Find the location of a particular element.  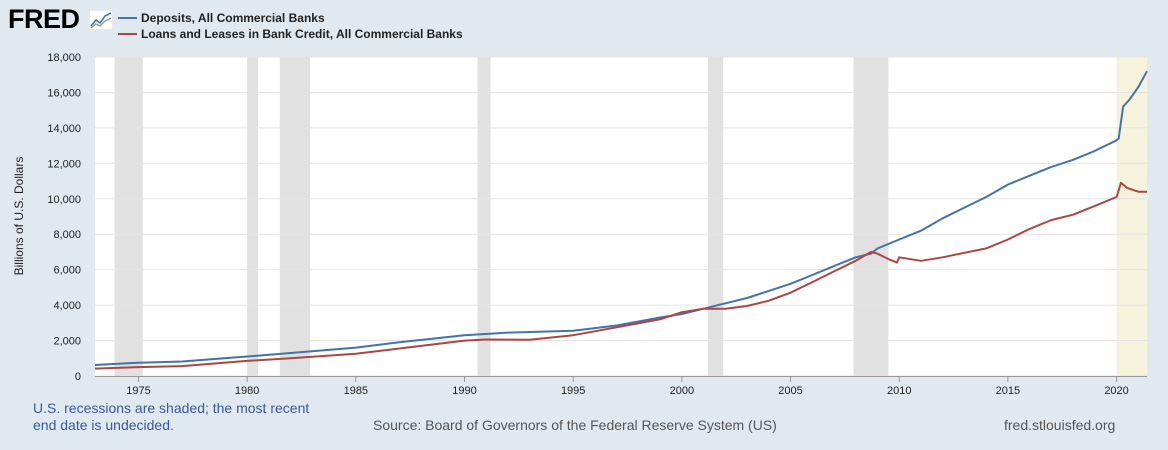

legend-swatch-loans is located at coordinates (127, 33).